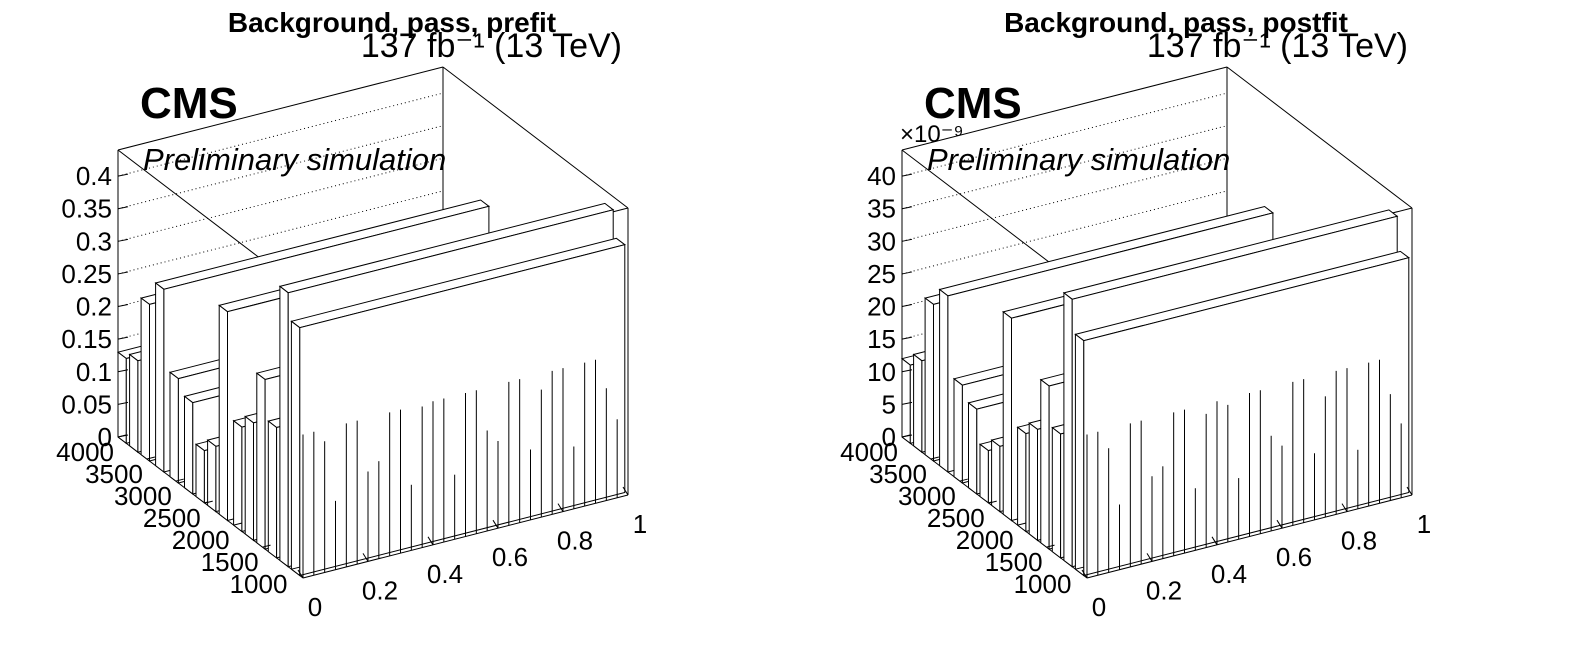  I want to click on z-tick-label: 5, so click(889, 404).